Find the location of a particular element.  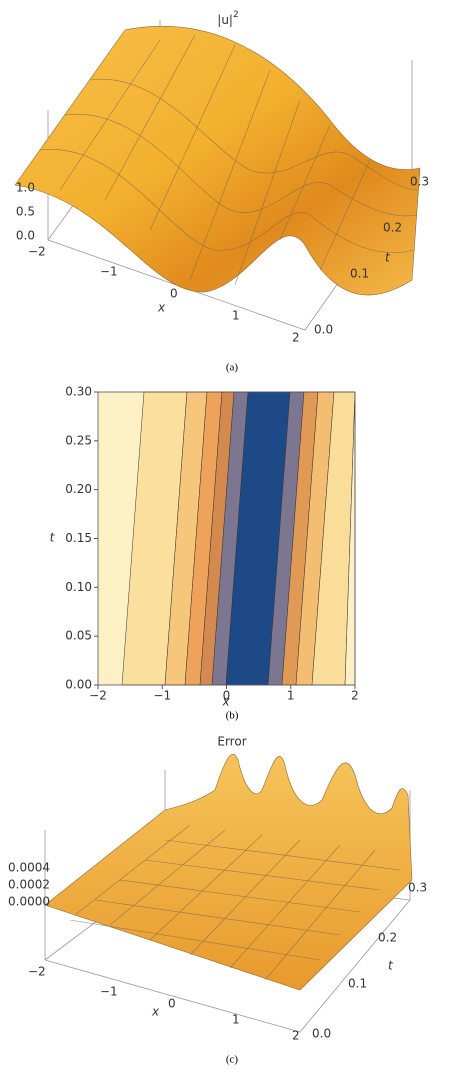

caption: (a) is located at coordinates (232, 368).